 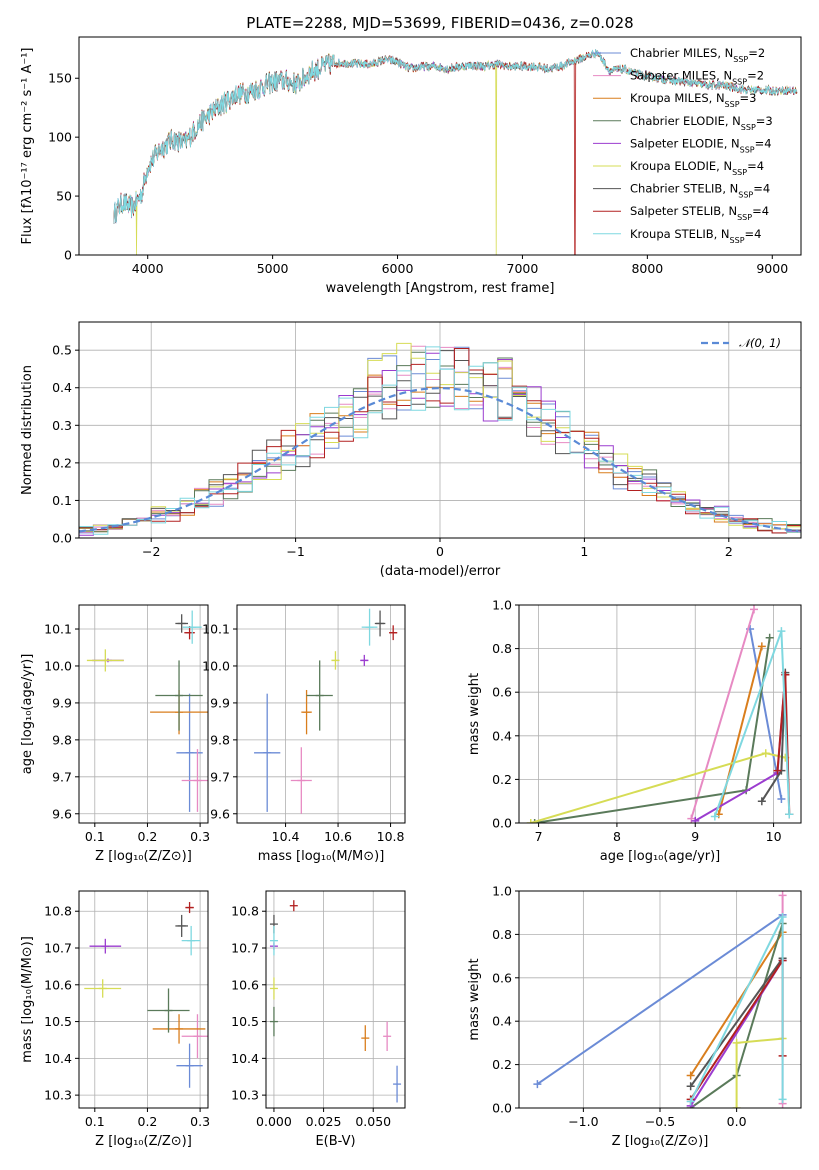 What do you see at coordinates (539, 836) in the screenshot?
I see `x-tick-label: 7` at bounding box center [539, 836].